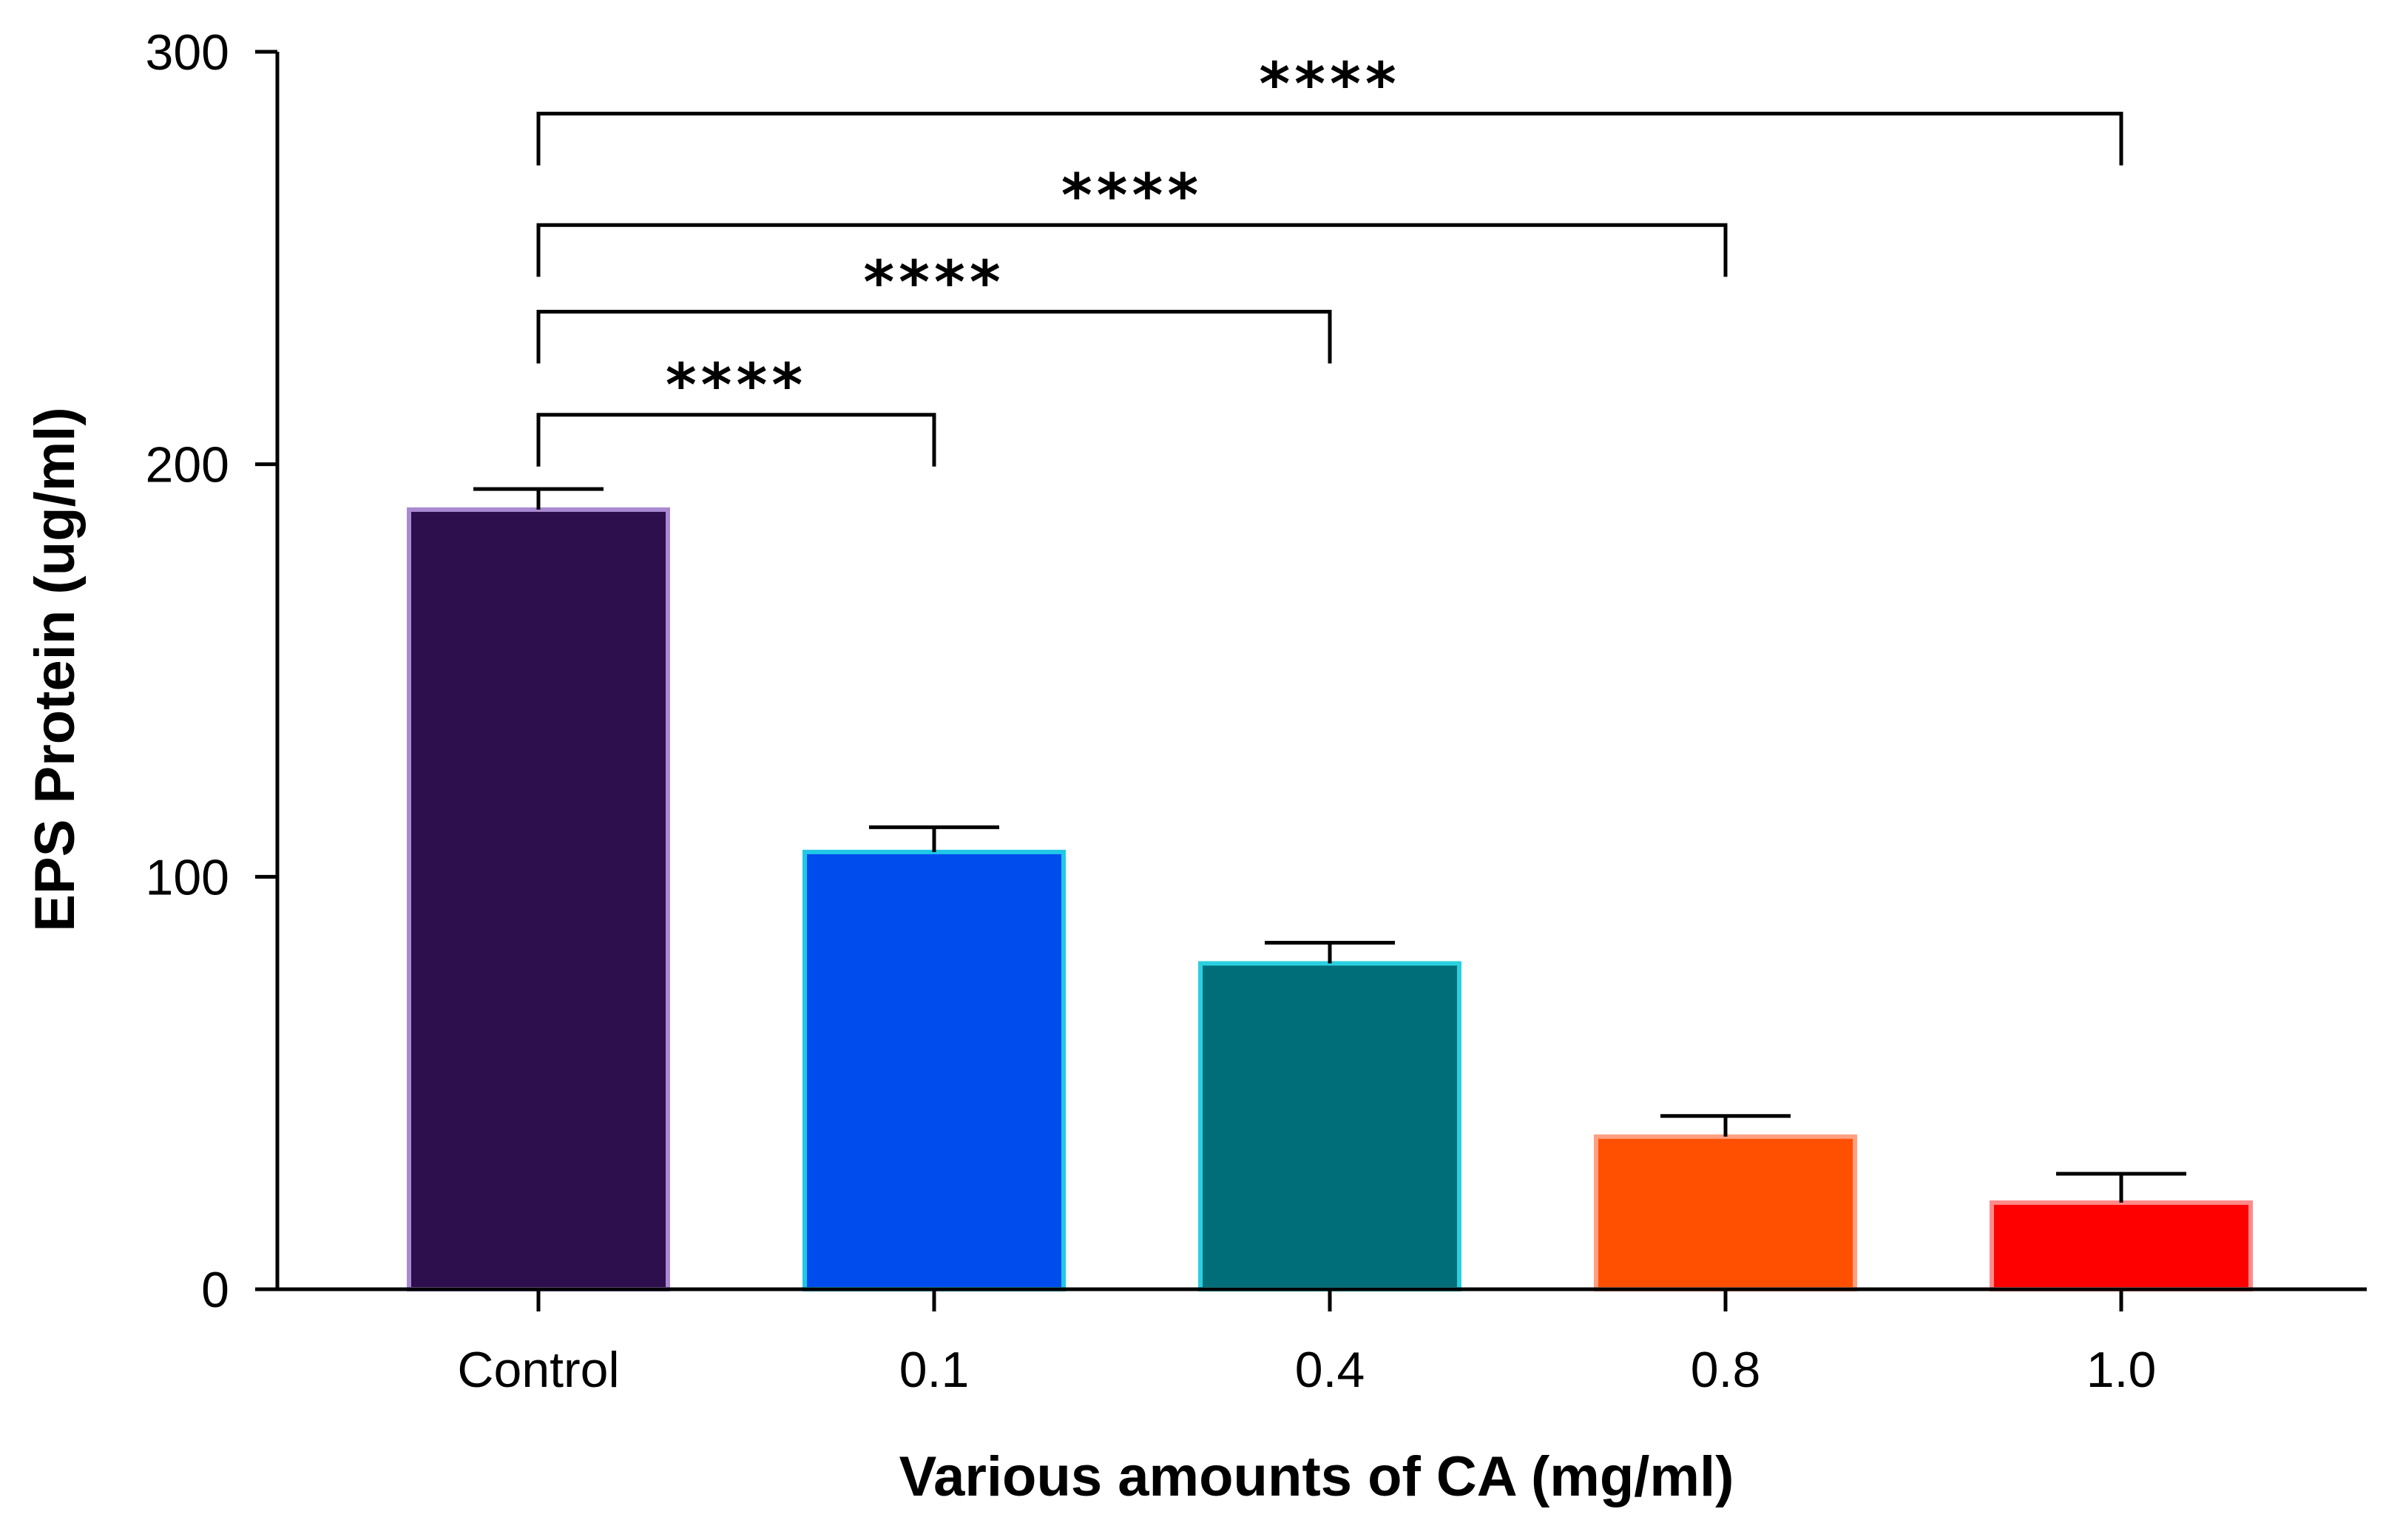  What do you see at coordinates (1726, 1370) in the screenshot?
I see `x-tick-label: 0.8` at bounding box center [1726, 1370].